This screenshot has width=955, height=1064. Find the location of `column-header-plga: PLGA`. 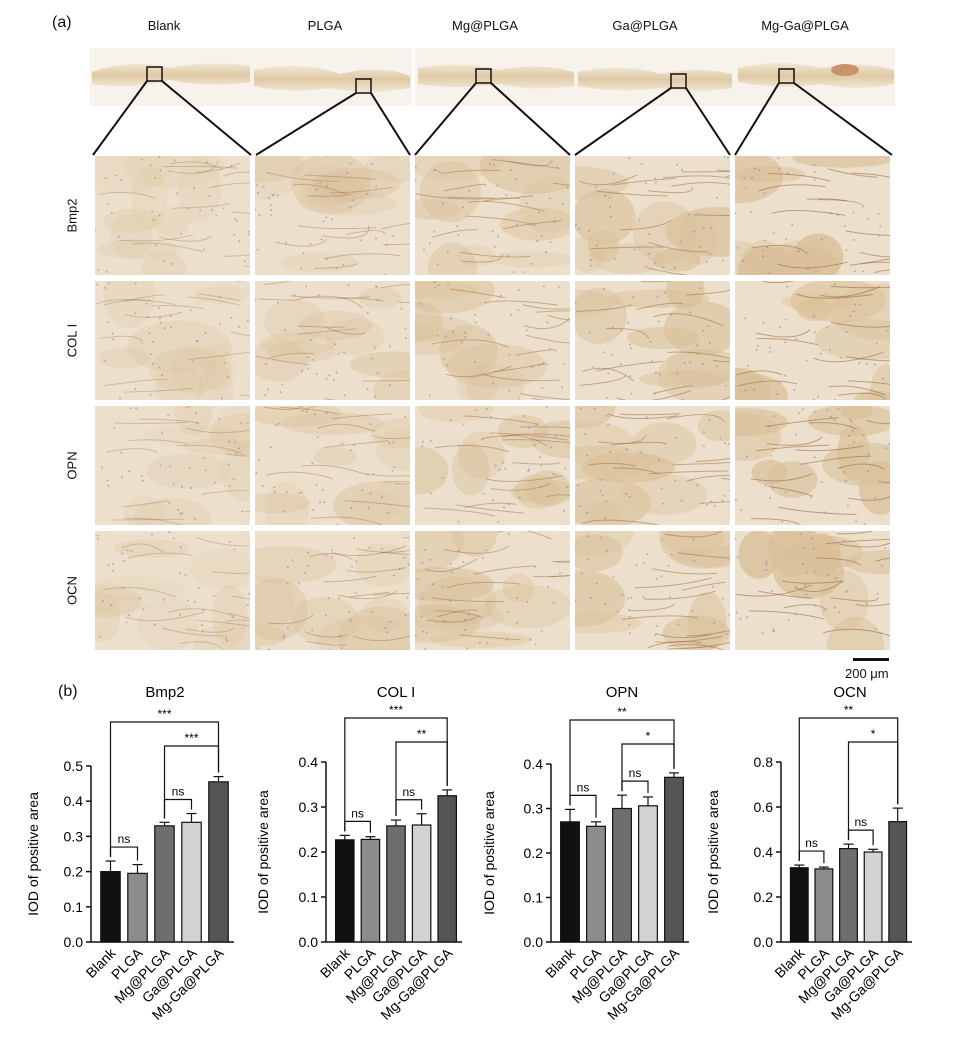

column-header-plga: PLGA is located at coordinates (325, 25).